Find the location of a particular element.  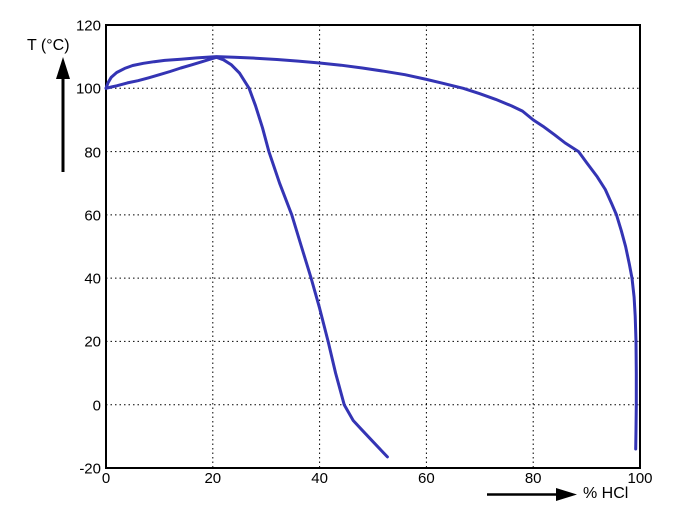

y-tick-label: 100 is located at coordinates (88, 89).